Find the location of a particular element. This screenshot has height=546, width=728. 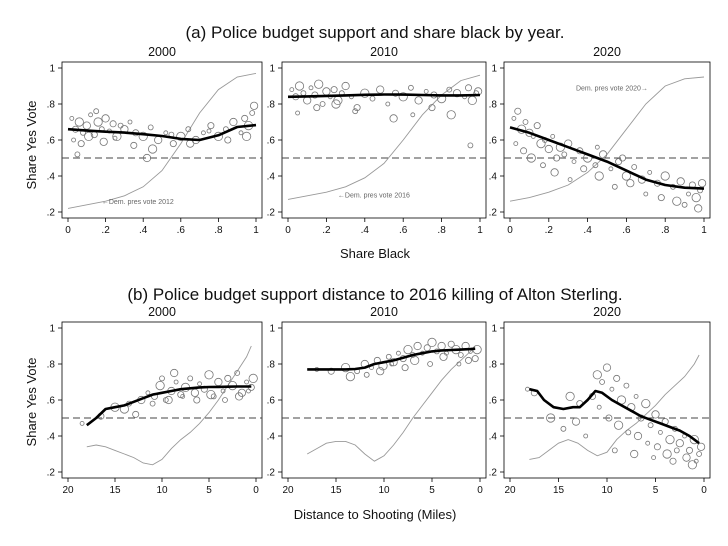

panel-subtitle: 2000 is located at coordinates (162, 52).